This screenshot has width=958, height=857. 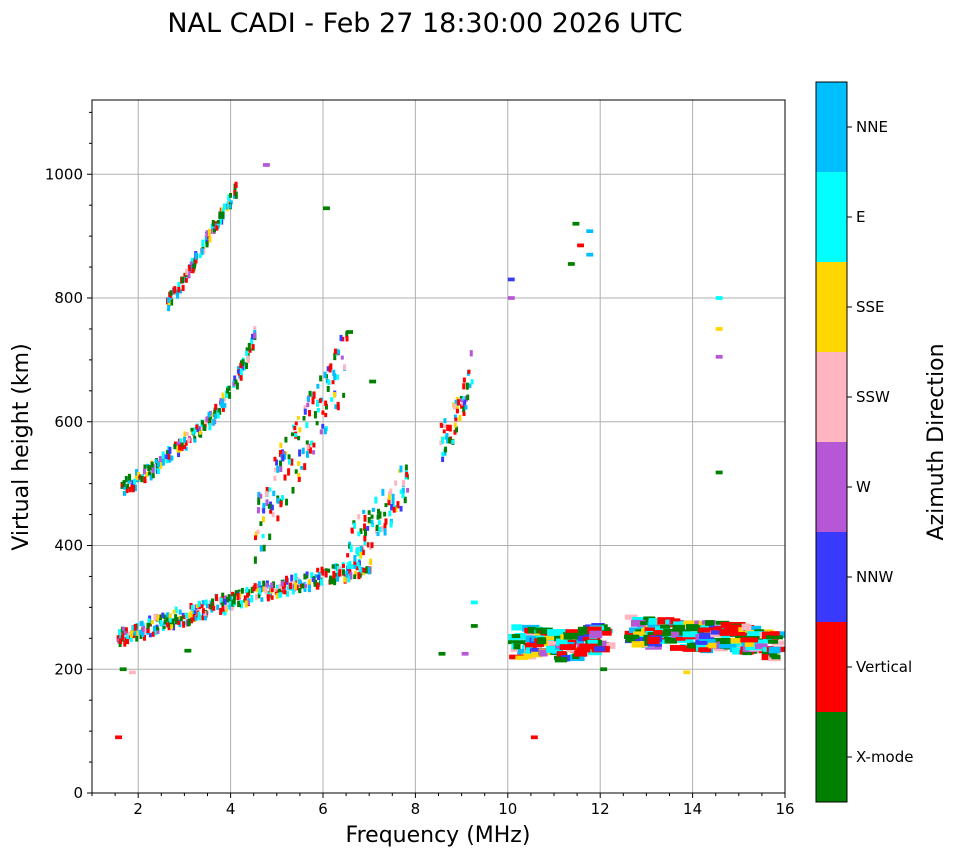 What do you see at coordinates (872, 127) in the screenshot?
I see `colorbar-category-label: NNE` at bounding box center [872, 127].